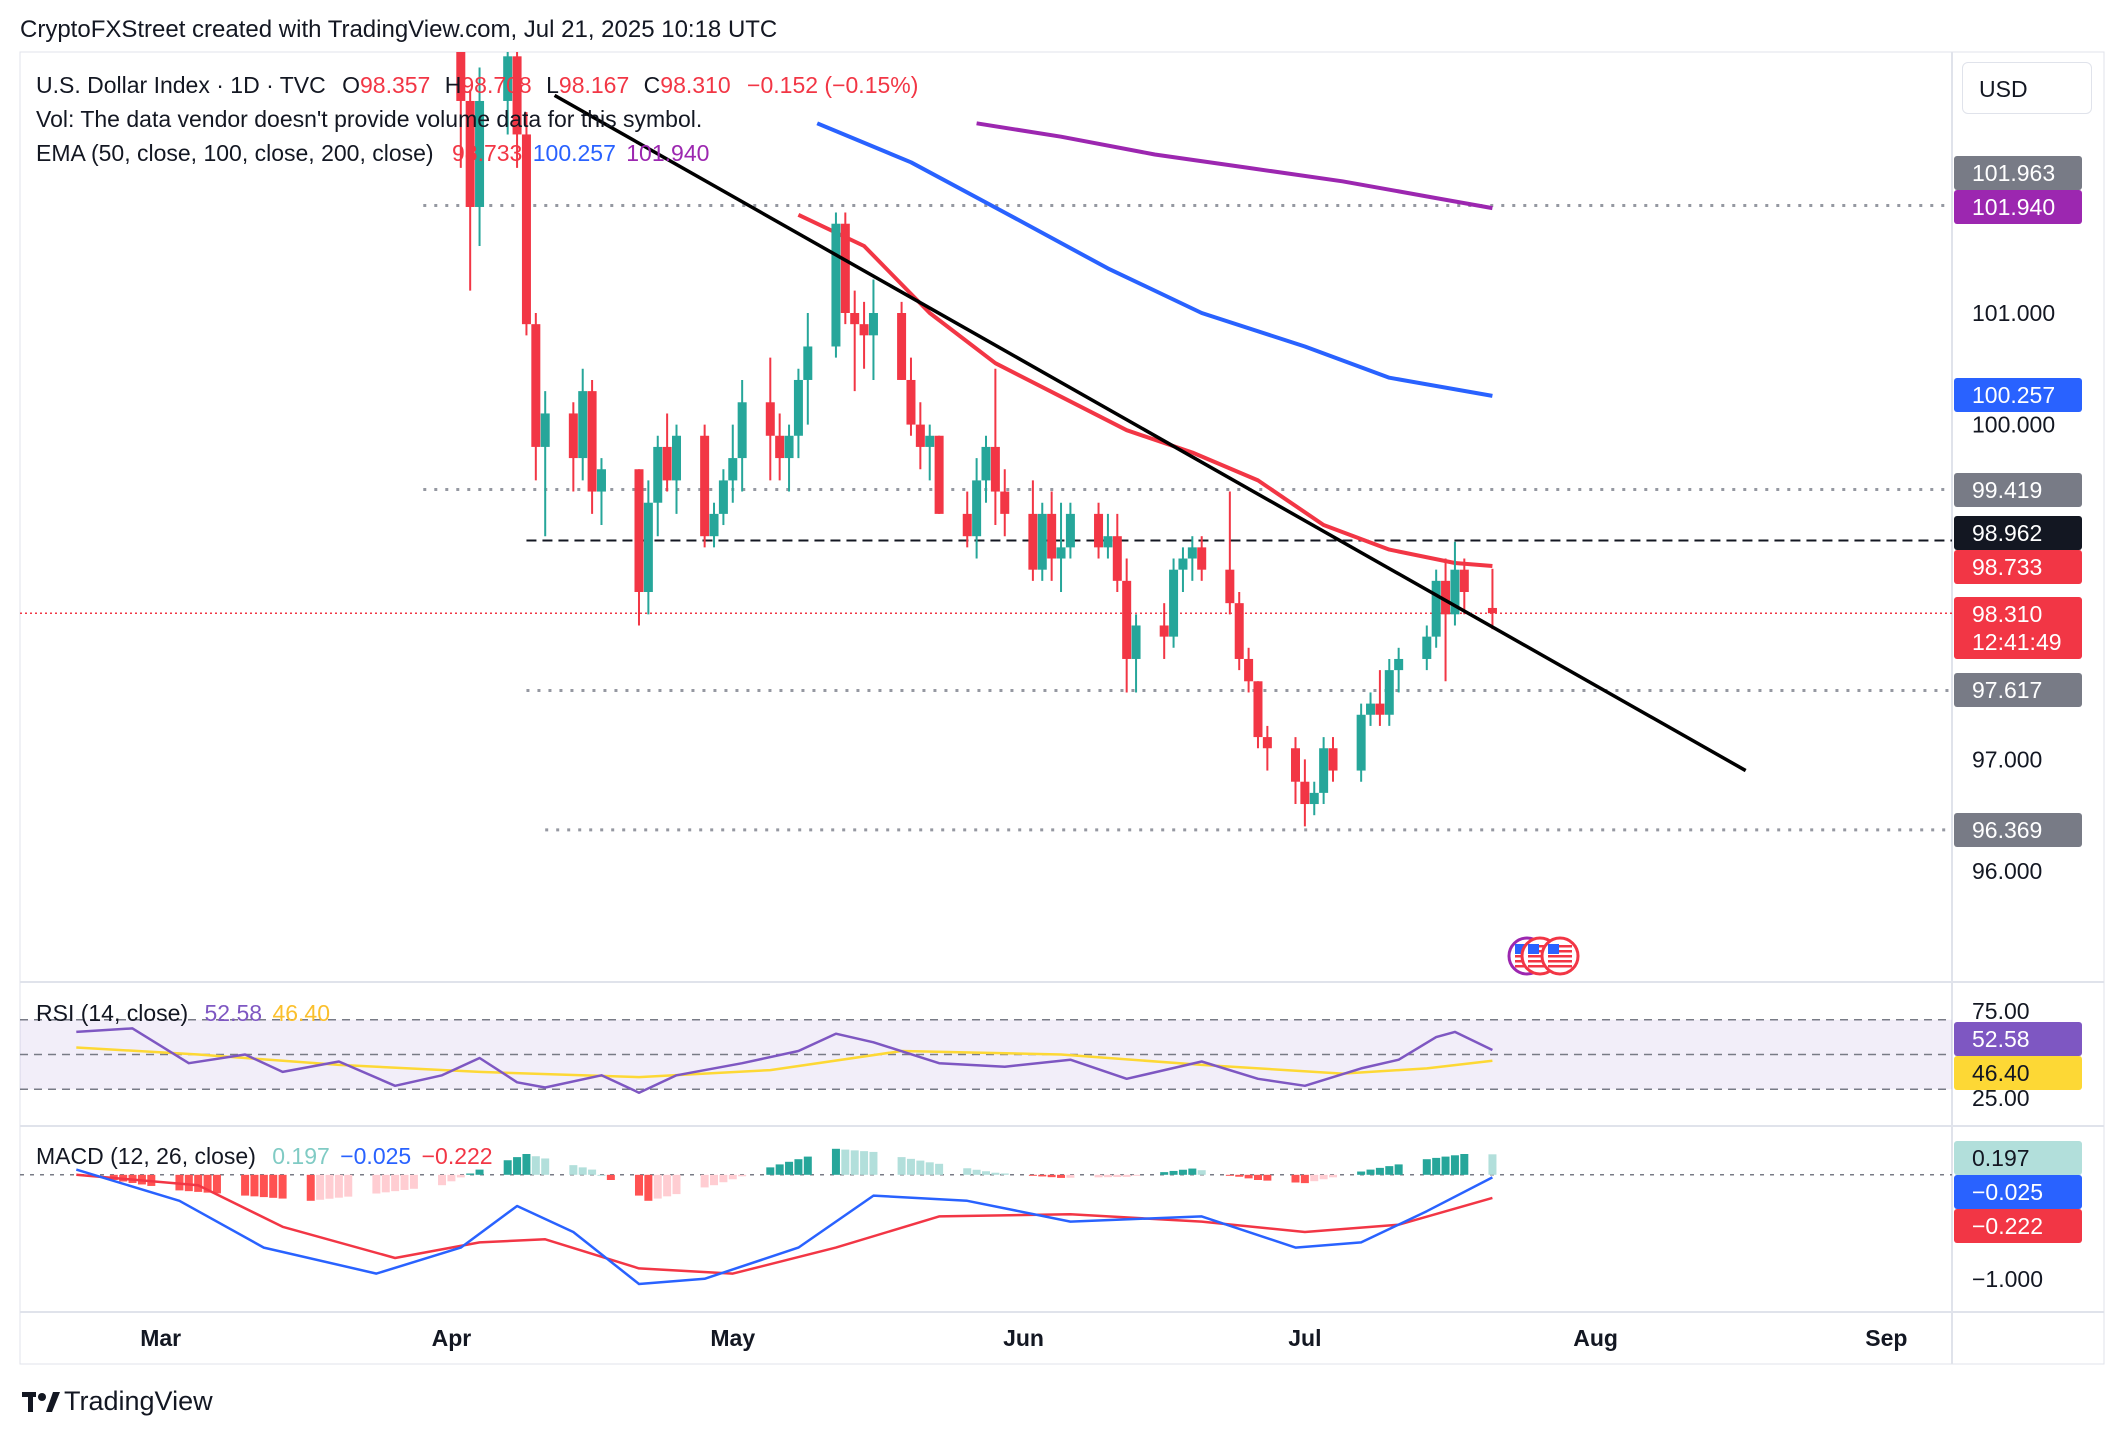 The width and height of the screenshot is (2116, 1434). Describe the element at coordinates (2018, 690) in the screenshot. I see `price-tag: 97.617` at that location.